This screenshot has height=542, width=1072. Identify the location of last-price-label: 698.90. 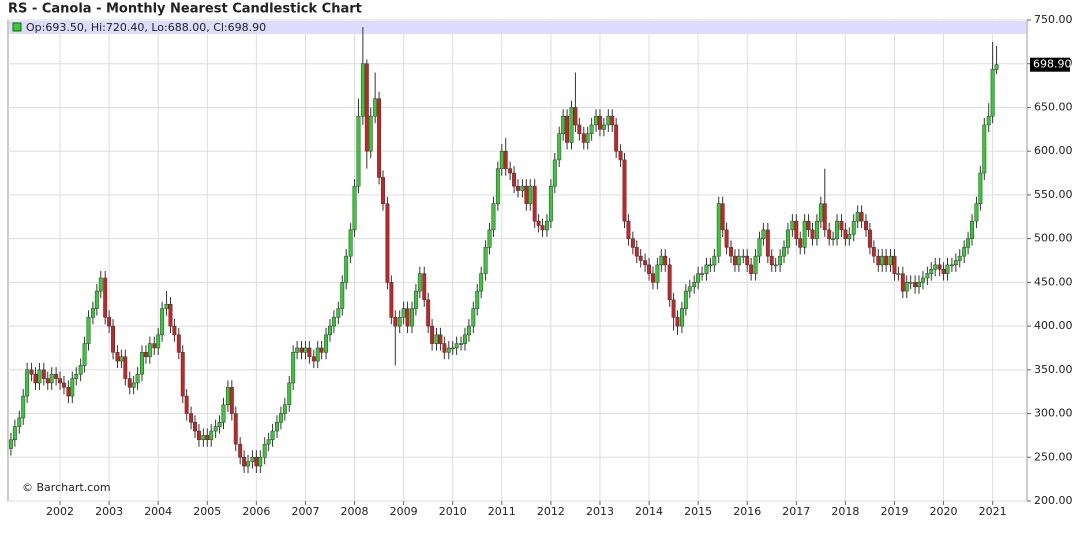
(1052, 64).